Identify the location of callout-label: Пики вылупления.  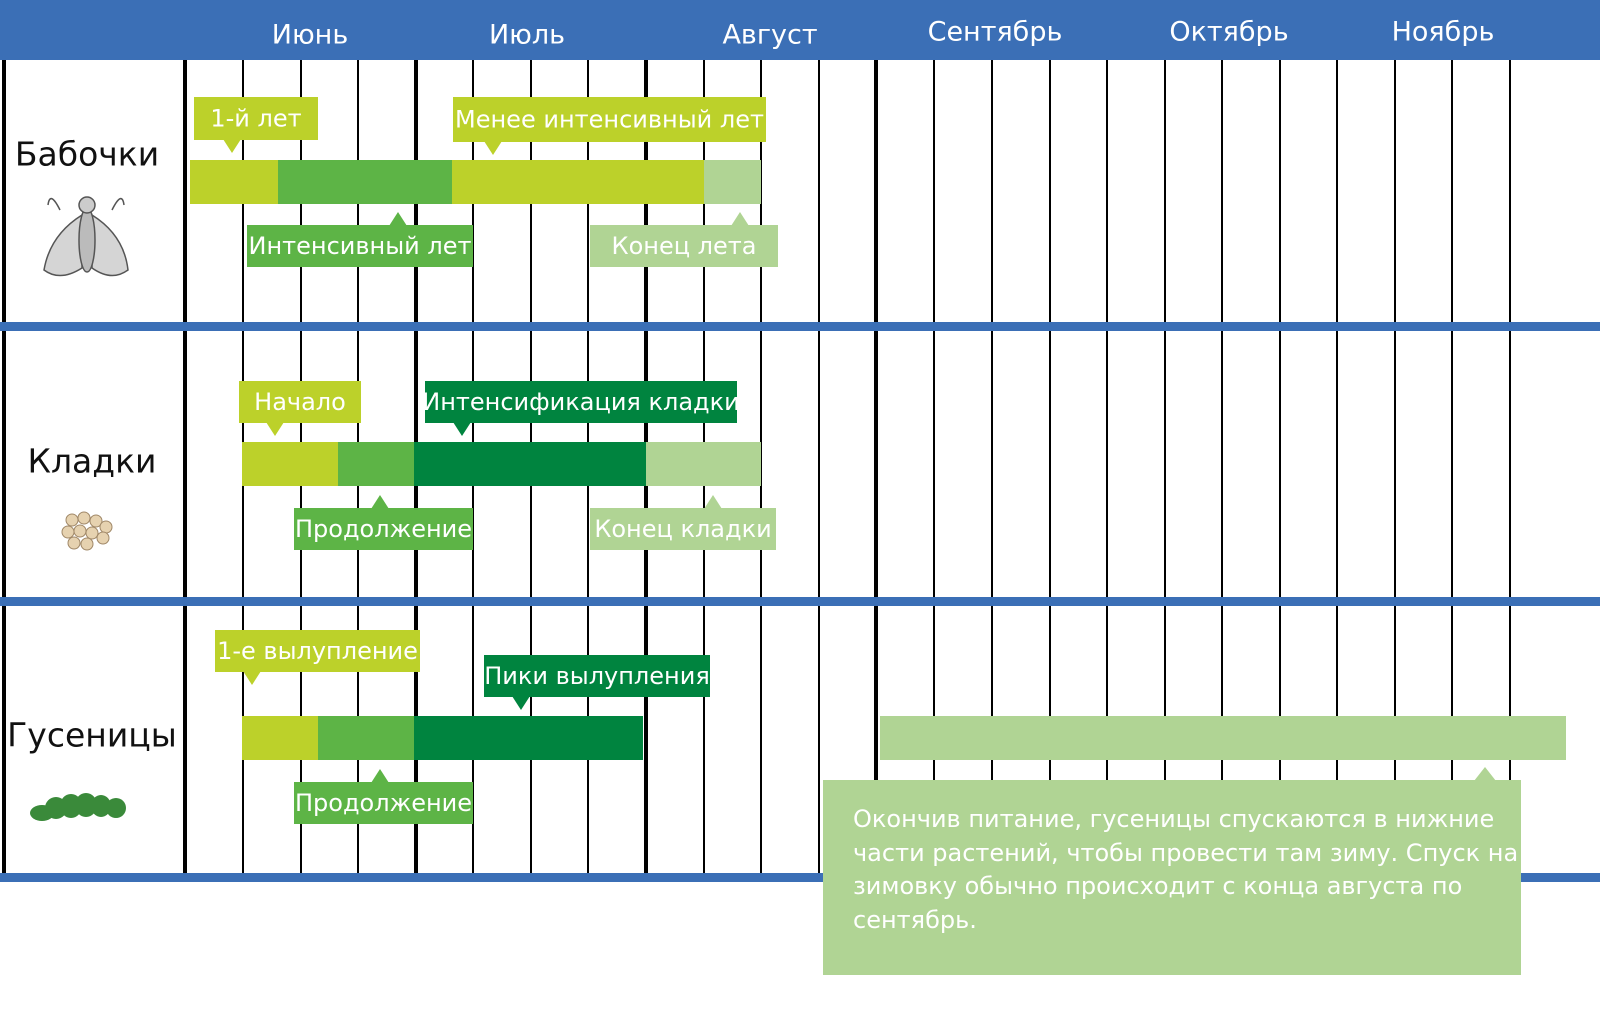
(597, 676).